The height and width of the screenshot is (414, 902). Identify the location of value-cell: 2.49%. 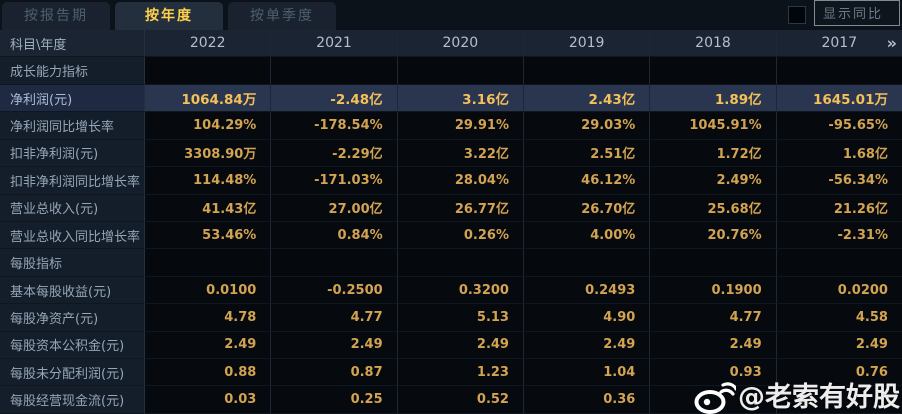
(713, 181).